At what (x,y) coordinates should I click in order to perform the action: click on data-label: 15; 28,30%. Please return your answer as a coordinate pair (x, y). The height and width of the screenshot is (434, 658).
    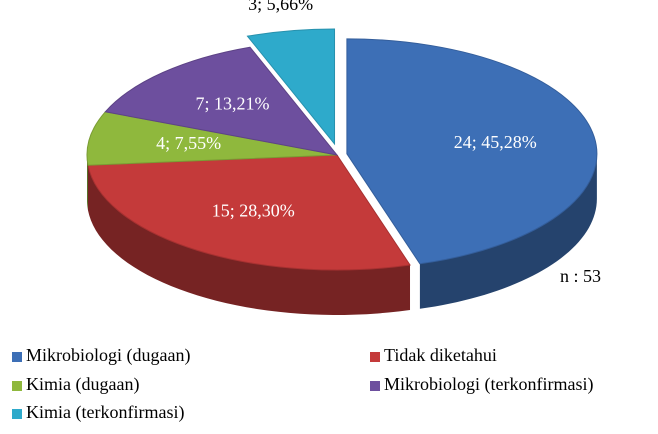
    Looking at the image, I should click on (253, 210).